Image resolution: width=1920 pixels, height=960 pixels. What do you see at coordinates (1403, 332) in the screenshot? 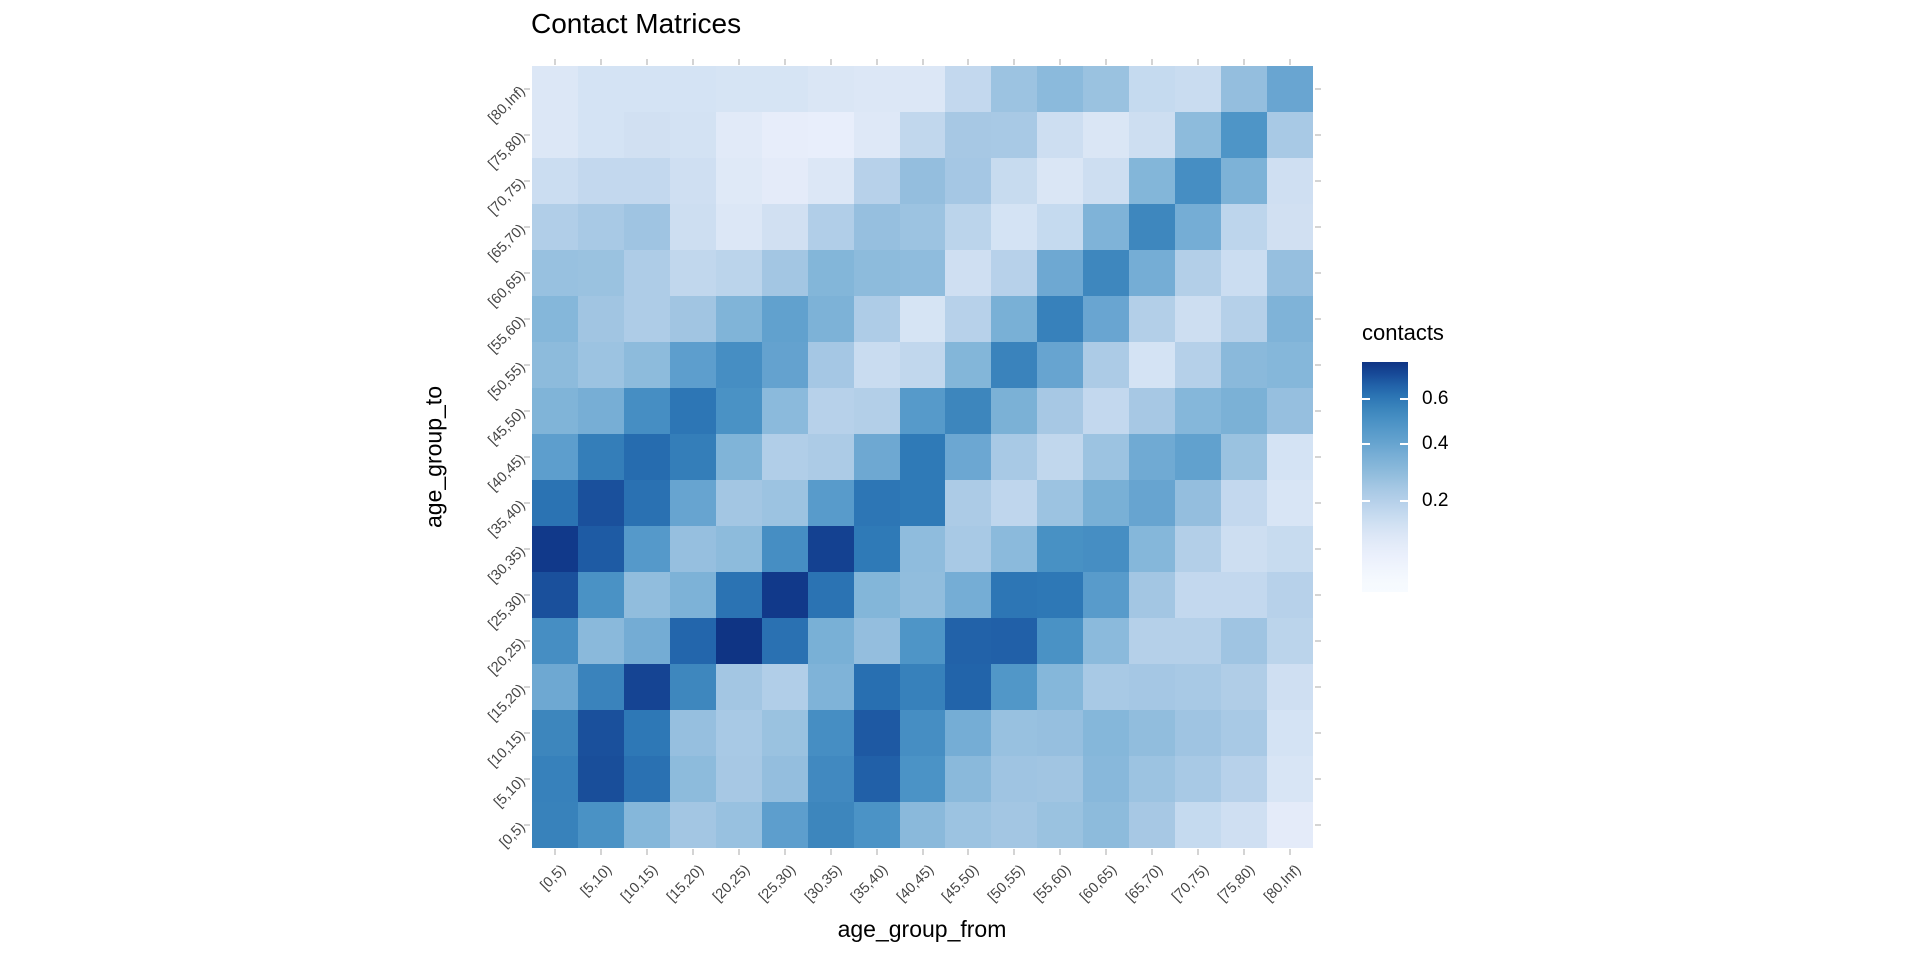
I see `legend-title: contacts` at bounding box center [1403, 332].